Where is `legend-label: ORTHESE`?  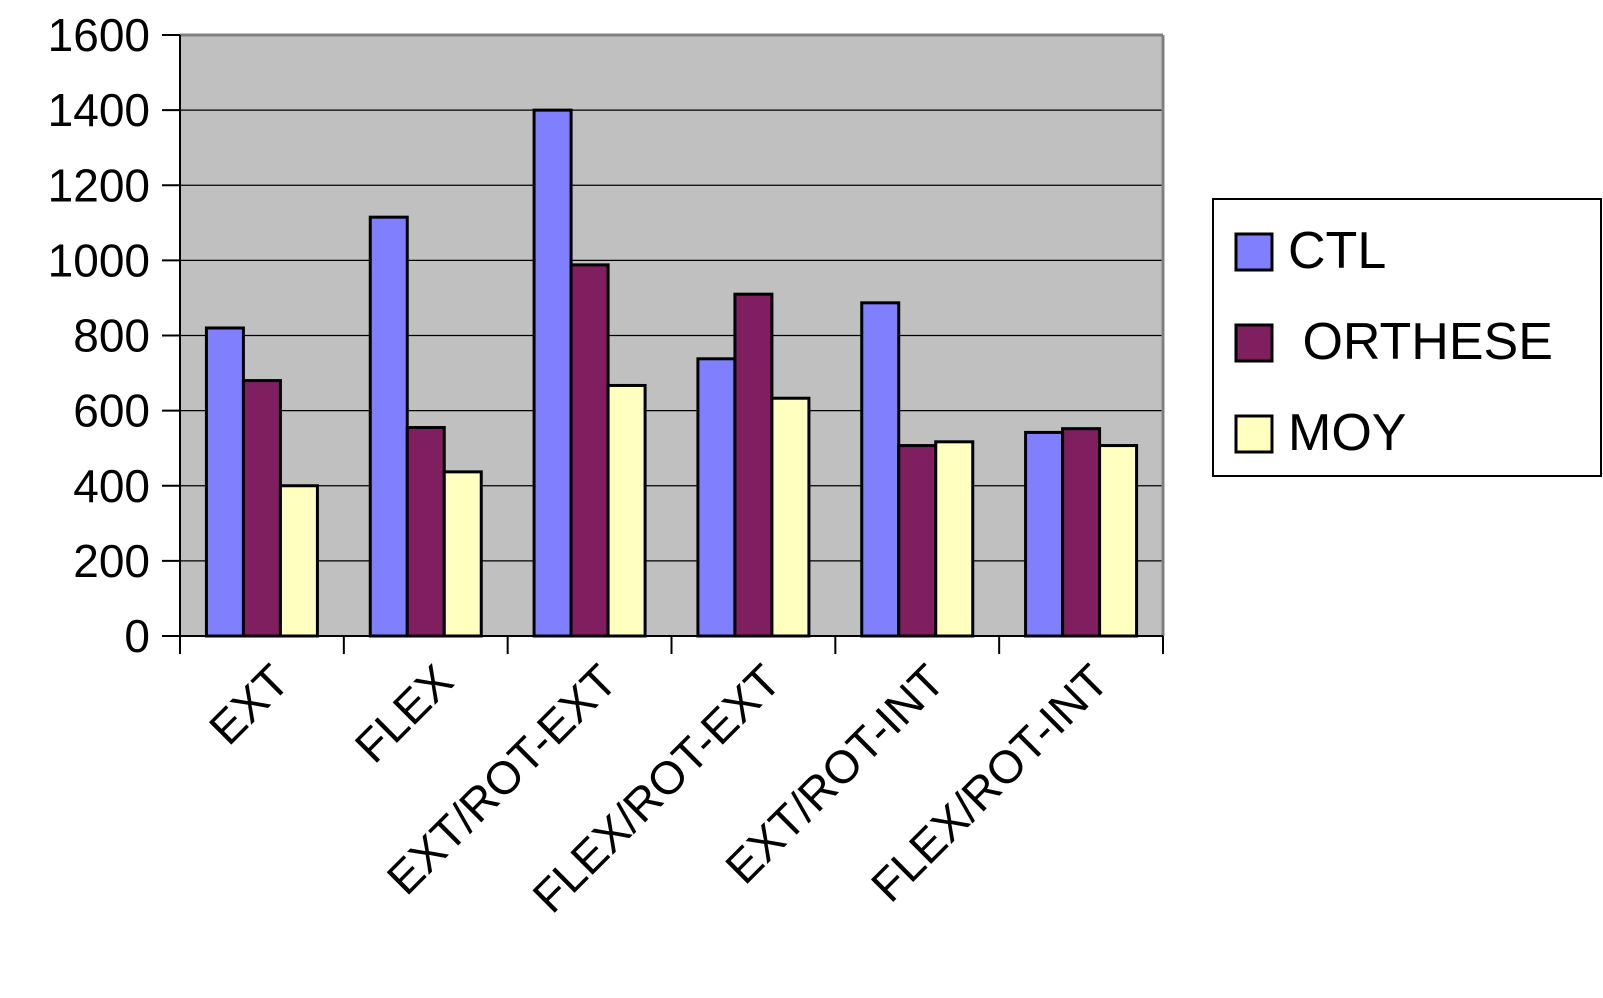 legend-label: ORTHESE is located at coordinates (1420, 342).